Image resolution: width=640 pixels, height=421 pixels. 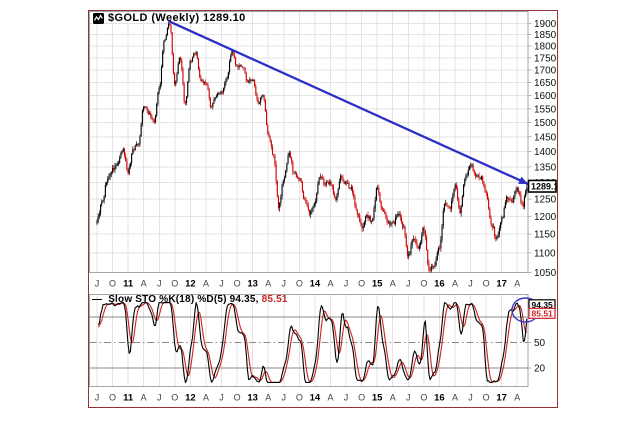 I want to click on stoch-y-axis: 50 20, so click(x=537, y=356).